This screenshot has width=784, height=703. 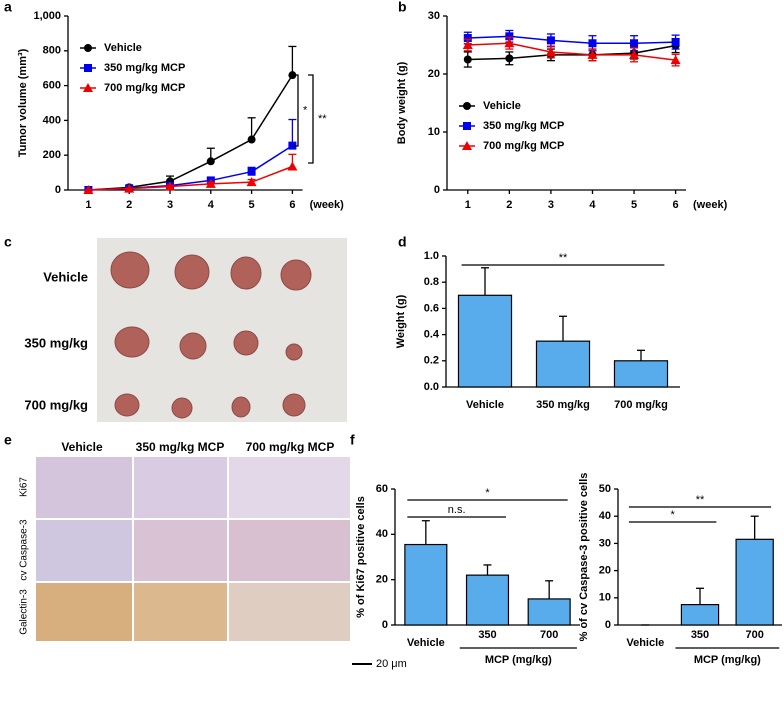 What do you see at coordinates (180, 447) in the screenshot?
I see `column-label: 350 mg/kg MCP` at bounding box center [180, 447].